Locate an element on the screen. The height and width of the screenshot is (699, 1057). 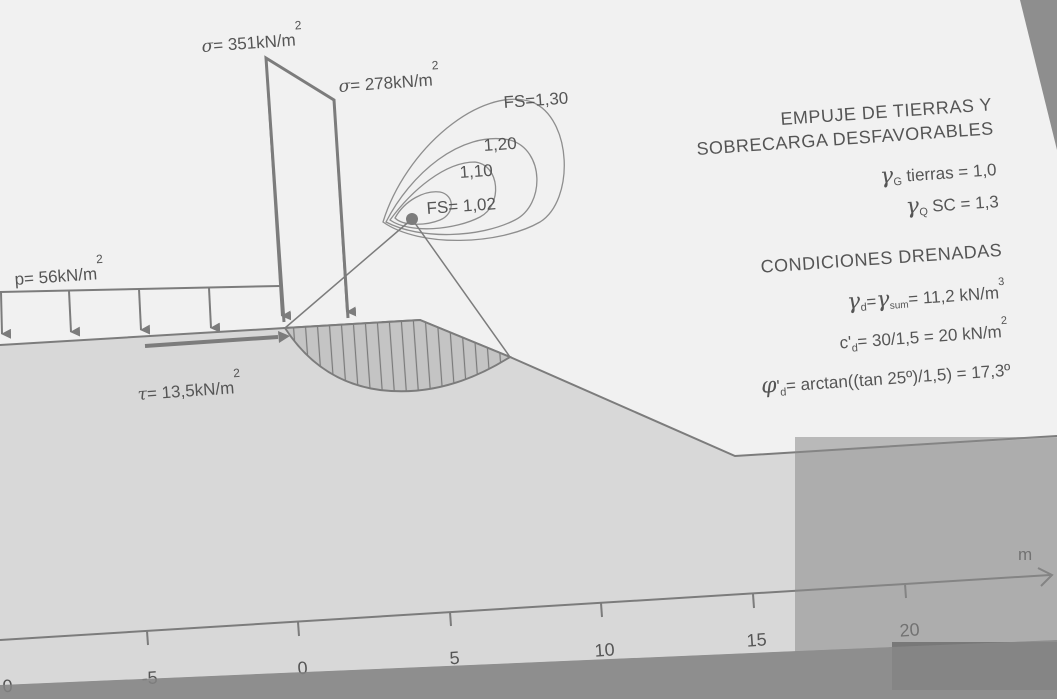
paper-shadow-bottom is located at coordinates (528, 669).